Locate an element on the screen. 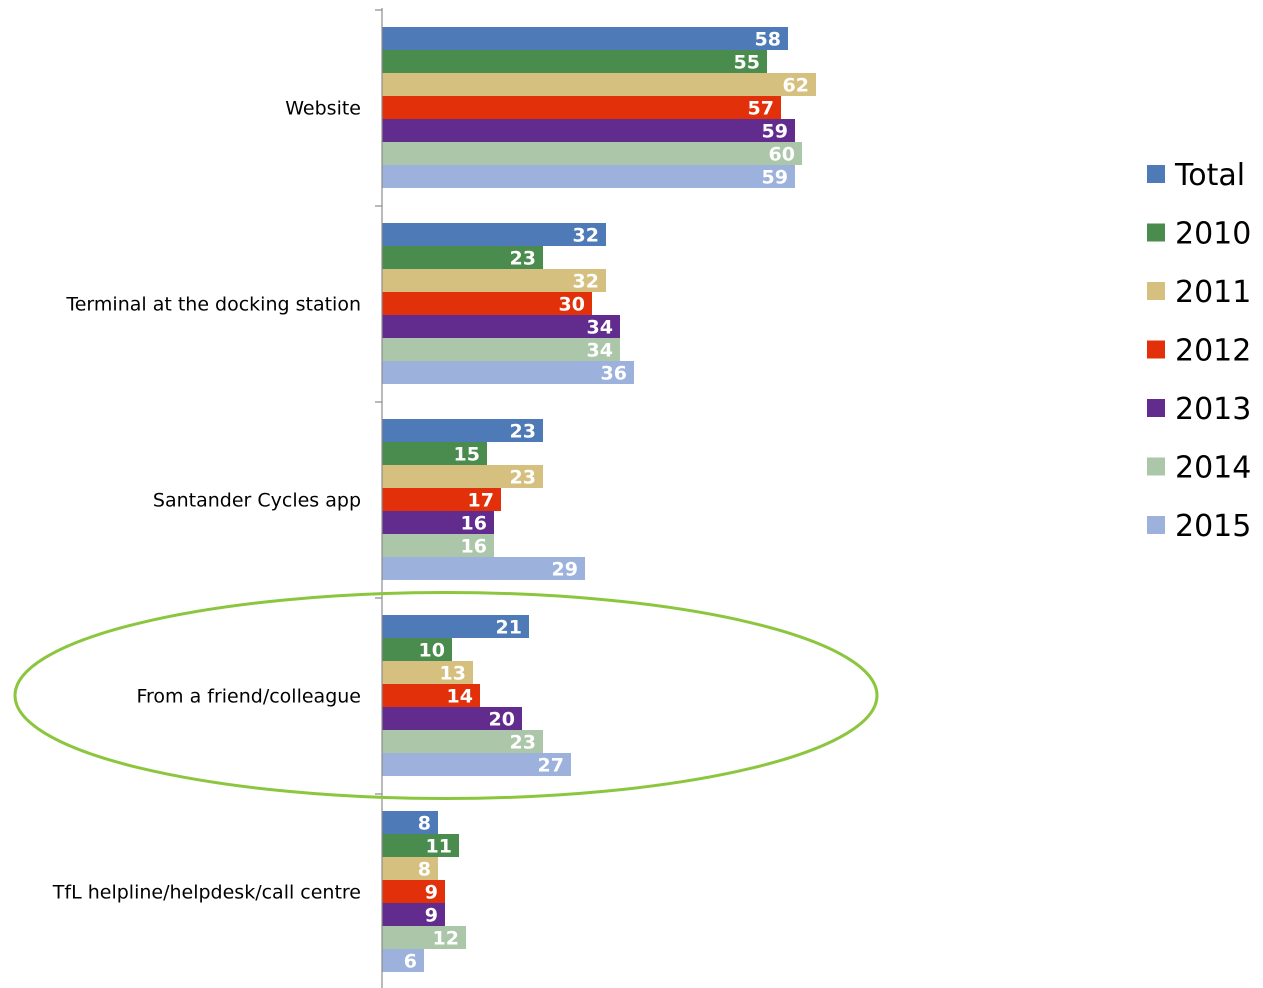  legend-label-2011: 2011 is located at coordinates (1213, 292).